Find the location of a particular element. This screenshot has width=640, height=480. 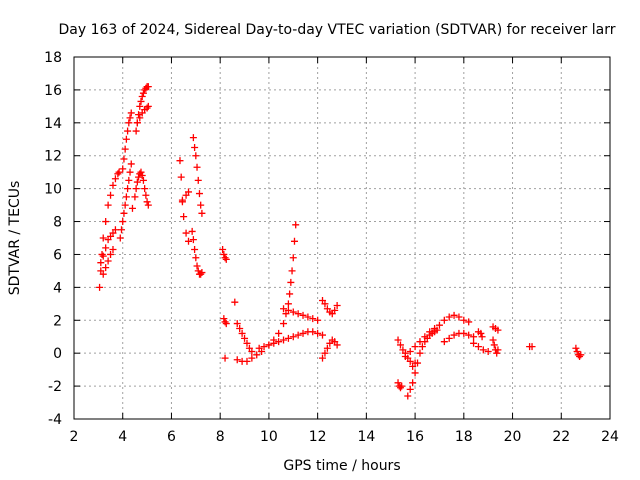

series-arc-f is located at coordinates (140, 190).